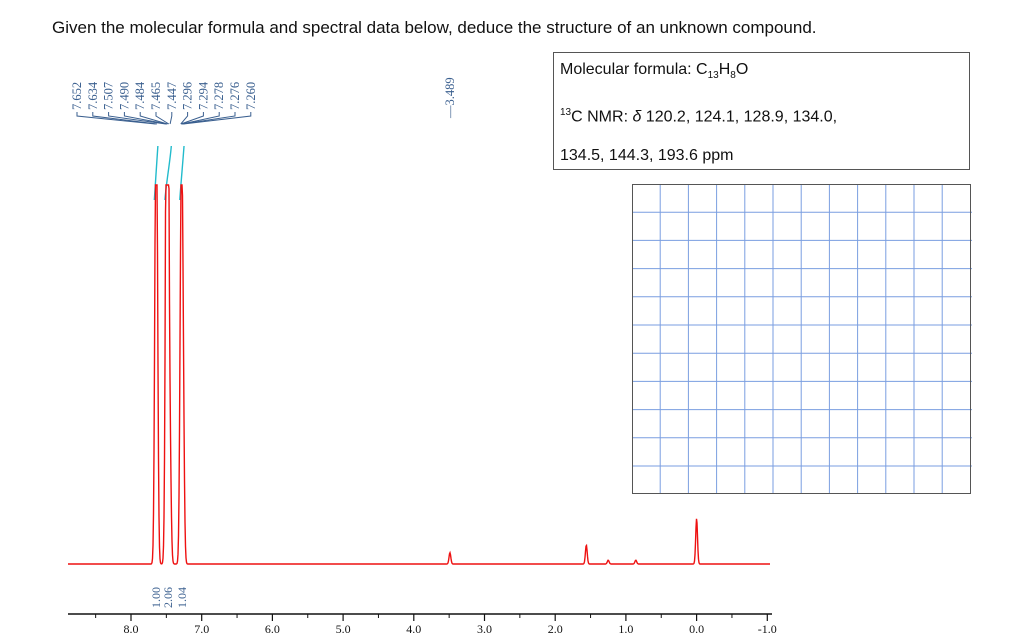 The width and height of the screenshot is (1024, 636). What do you see at coordinates (272, 629) in the screenshot?
I see `x-tick-label: 6.0` at bounding box center [272, 629].